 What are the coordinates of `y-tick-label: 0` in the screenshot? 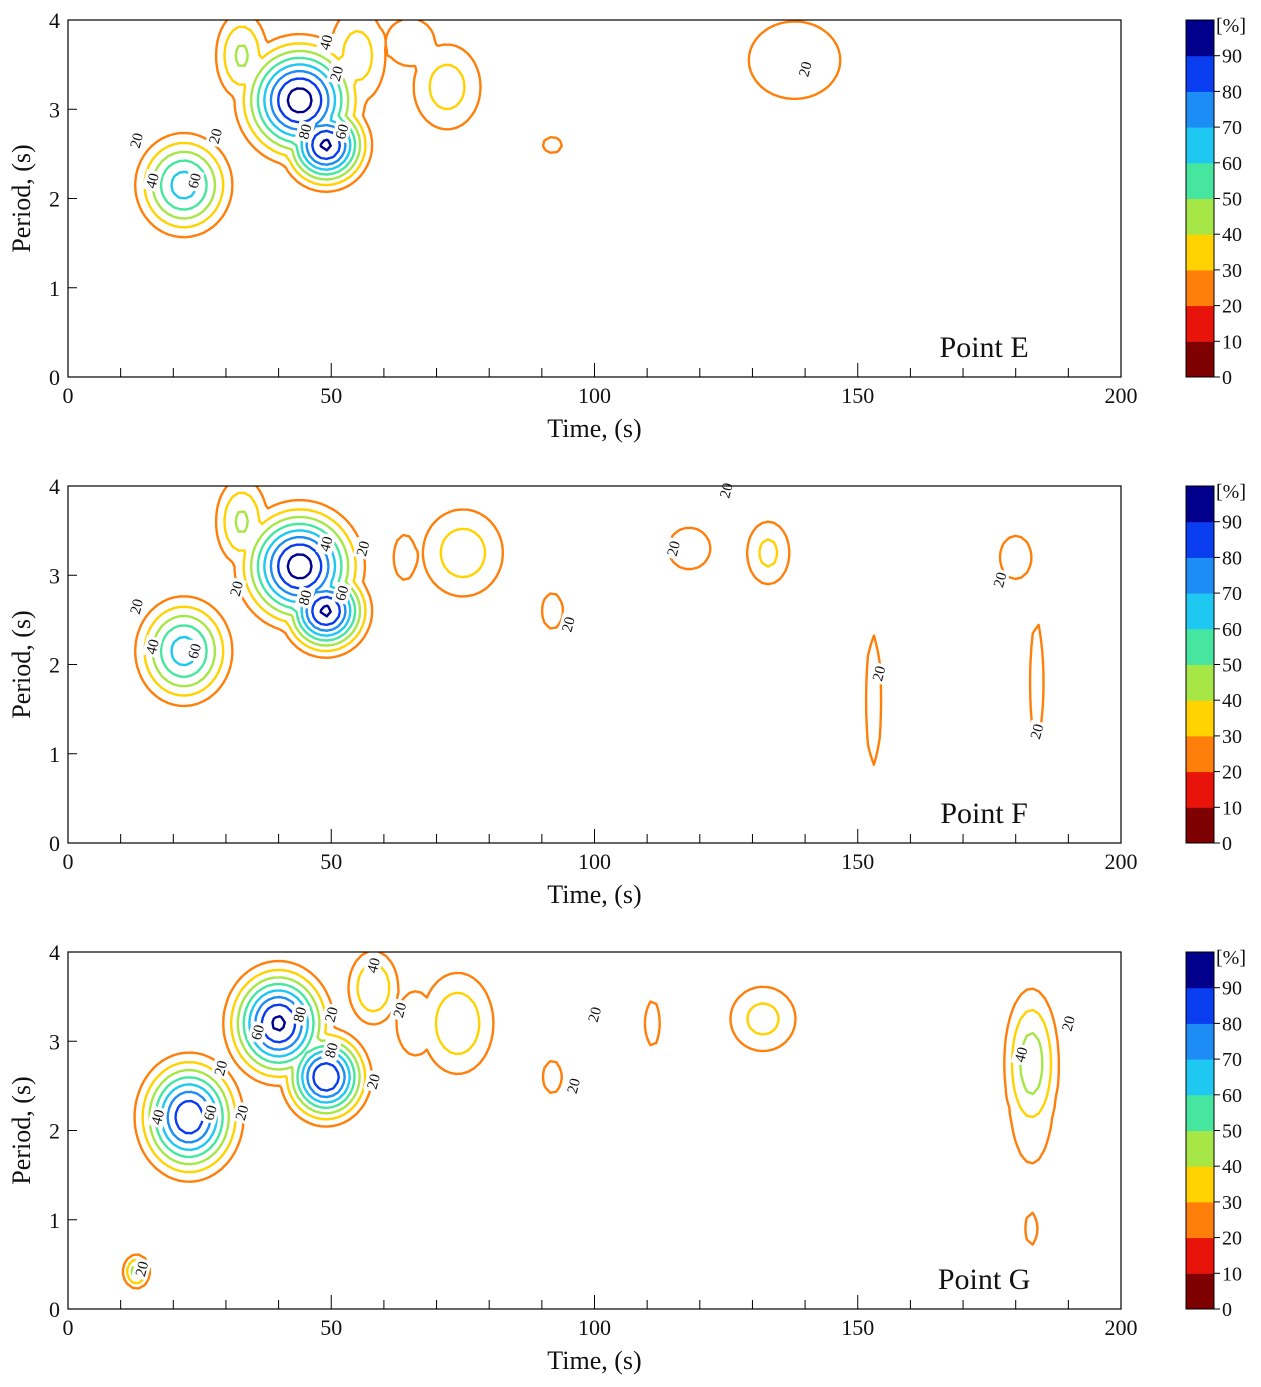 It's located at (54, 1309).